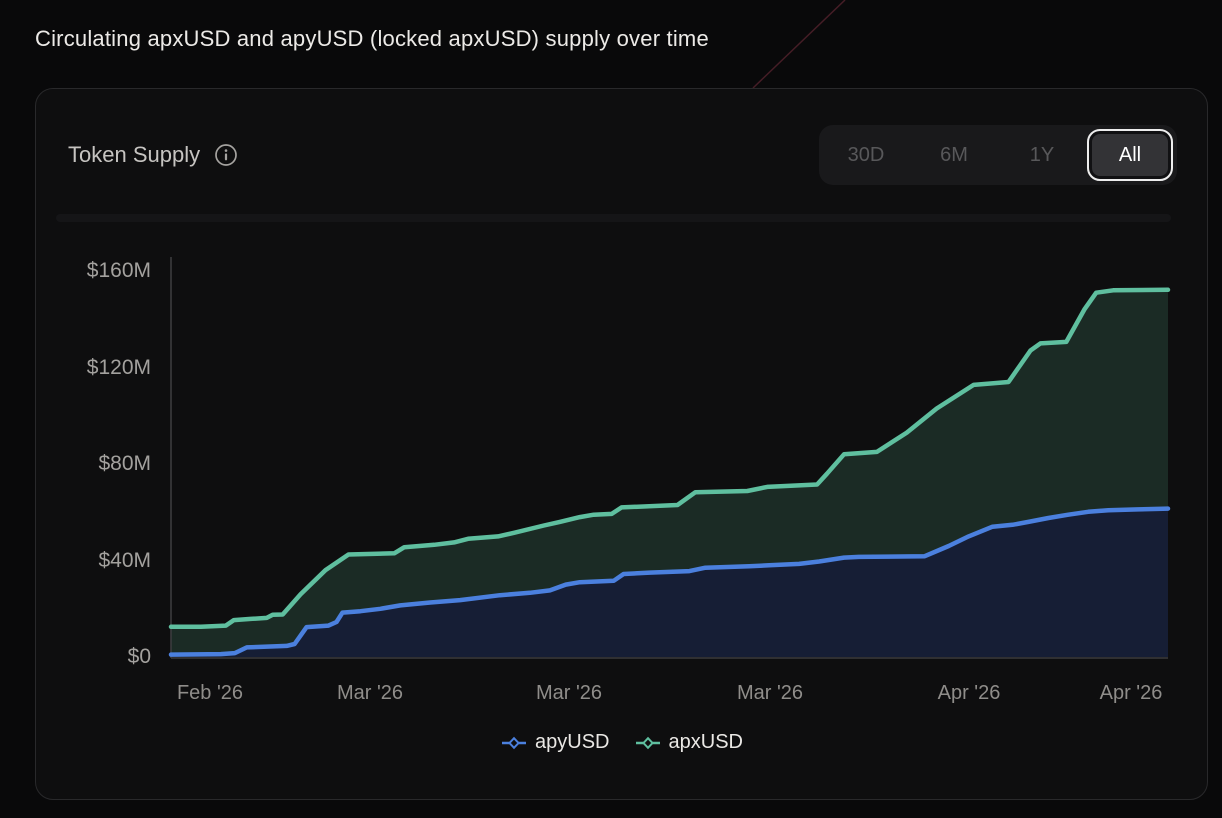  I want to click on legend-label-apyusd: apyUSD, so click(572, 742).